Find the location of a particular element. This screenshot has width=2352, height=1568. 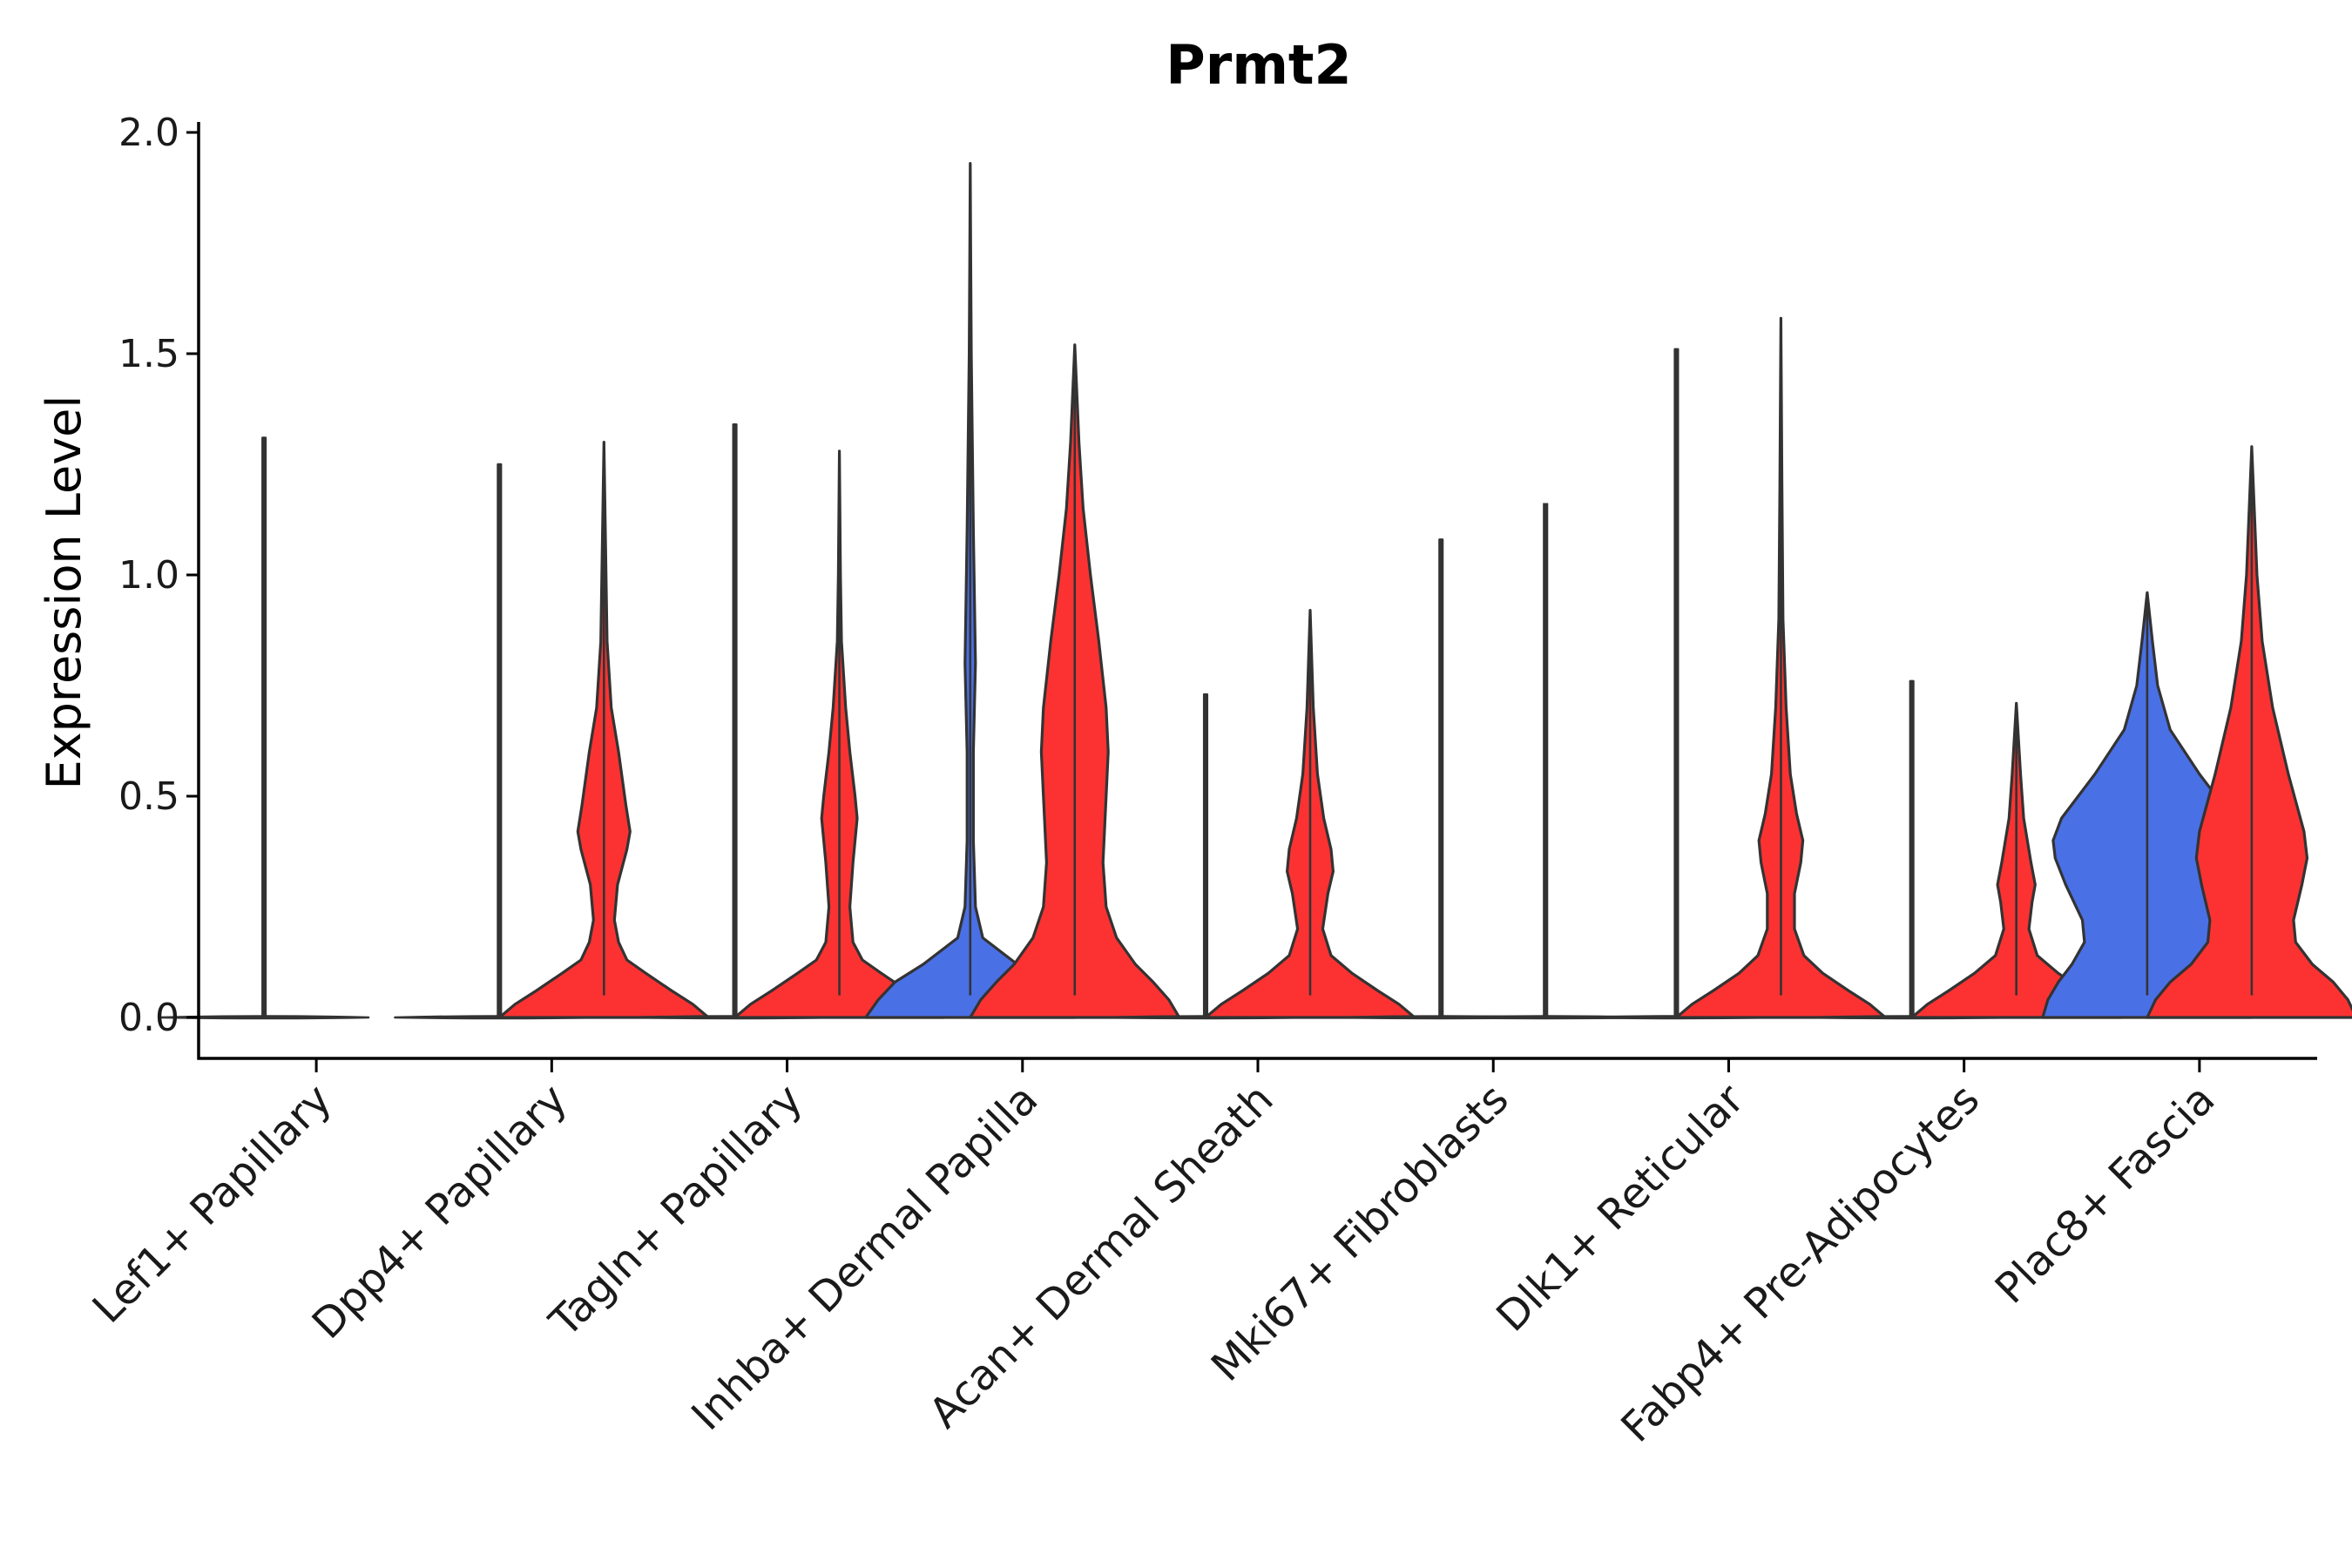

x-tick-label: Plac8+ Fascia is located at coordinates (2105, 1194).